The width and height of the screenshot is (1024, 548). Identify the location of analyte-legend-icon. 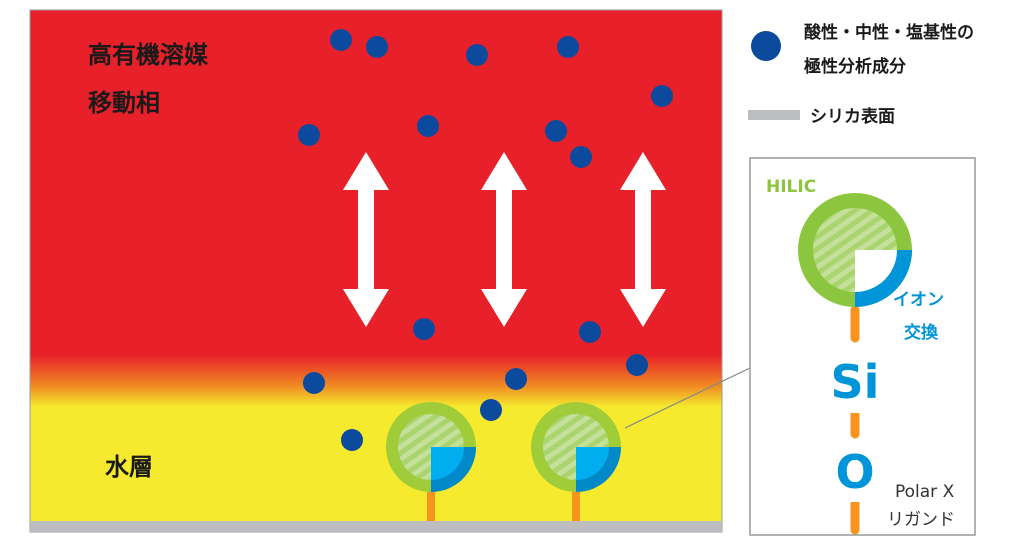
(766, 46).